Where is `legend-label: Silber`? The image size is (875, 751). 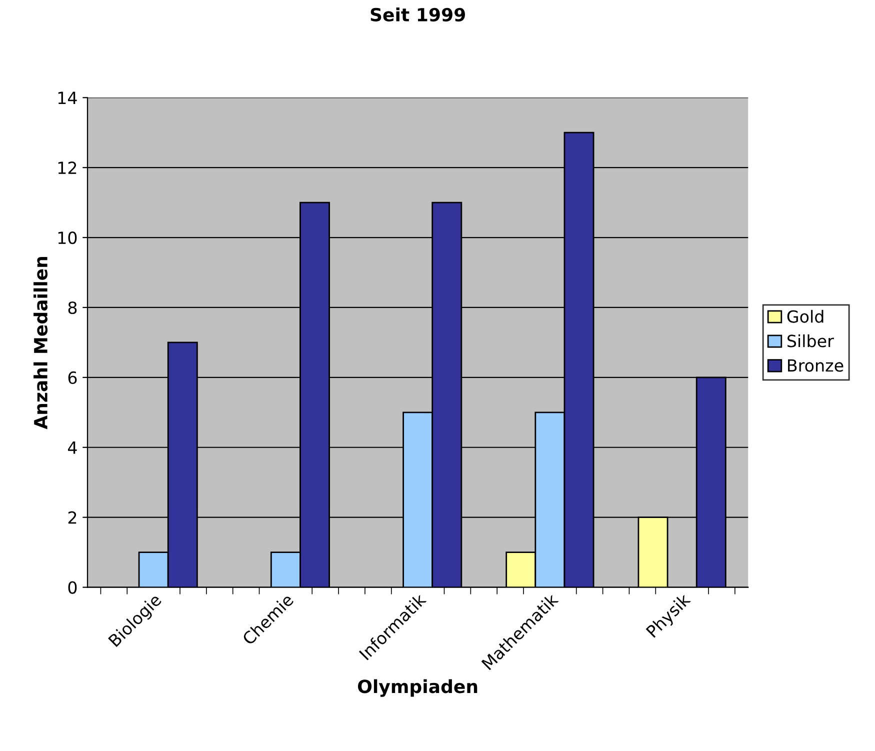 legend-label: Silber is located at coordinates (810, 341).